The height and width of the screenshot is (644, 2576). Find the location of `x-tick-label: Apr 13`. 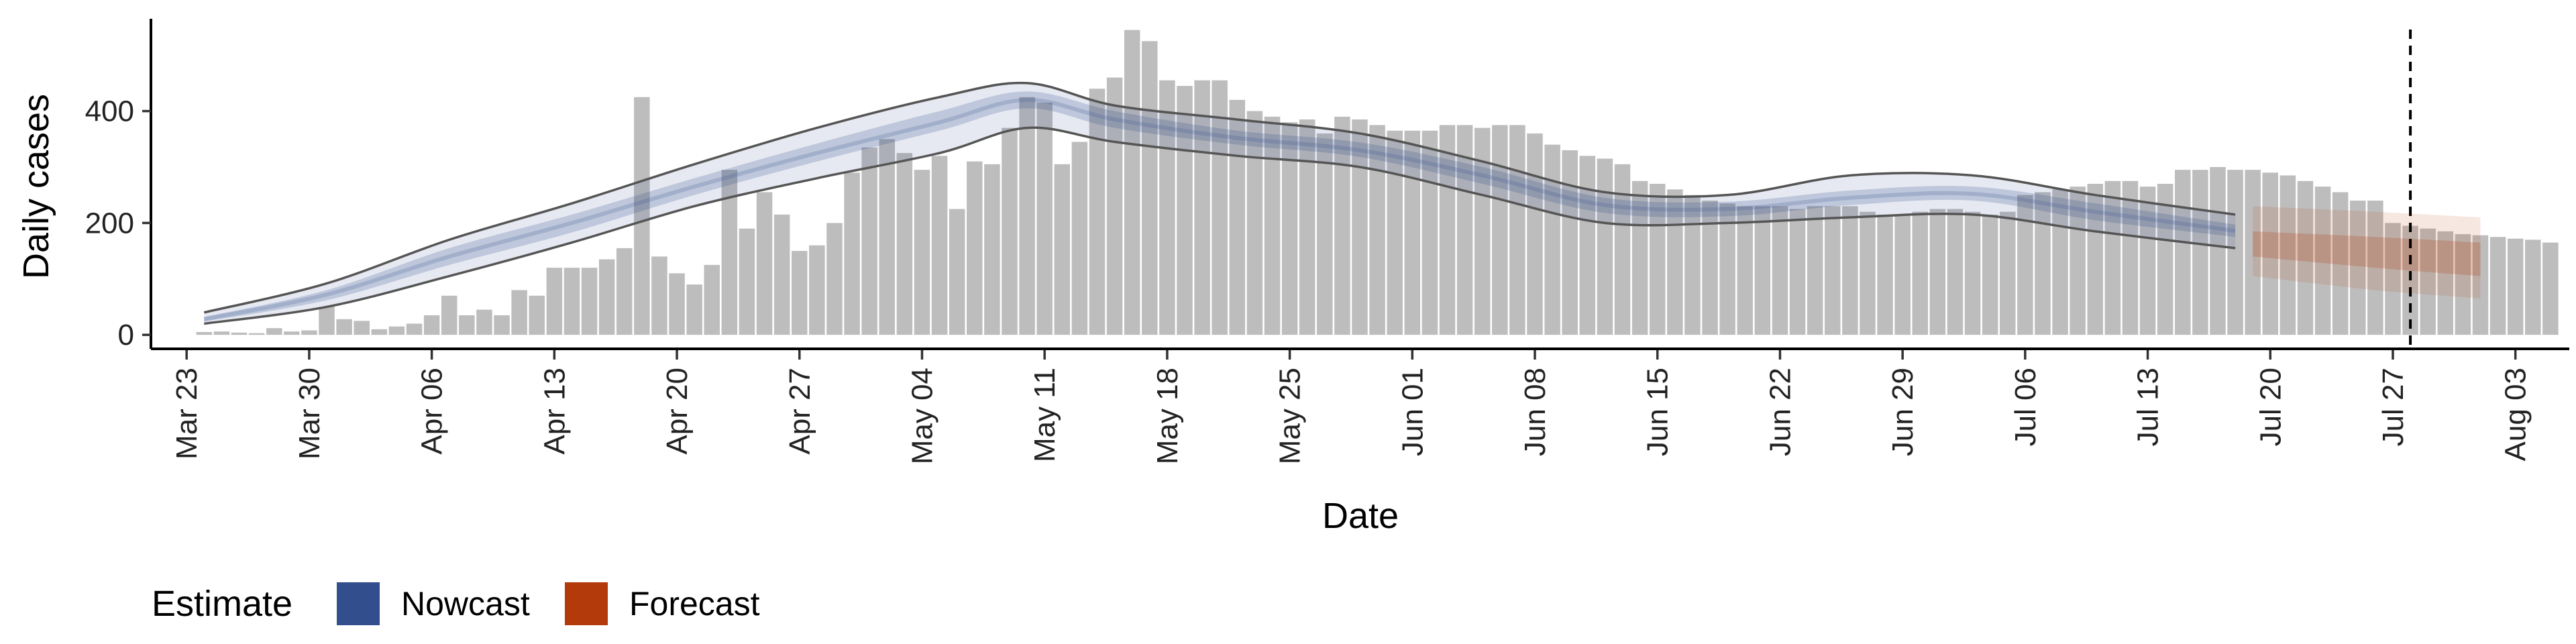

x-tick-label: Apr 13 is located at coordinates (554, 411).